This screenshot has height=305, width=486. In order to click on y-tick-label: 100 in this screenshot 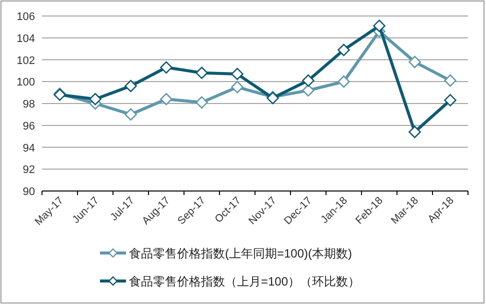, I will do `click(25, 82)`.